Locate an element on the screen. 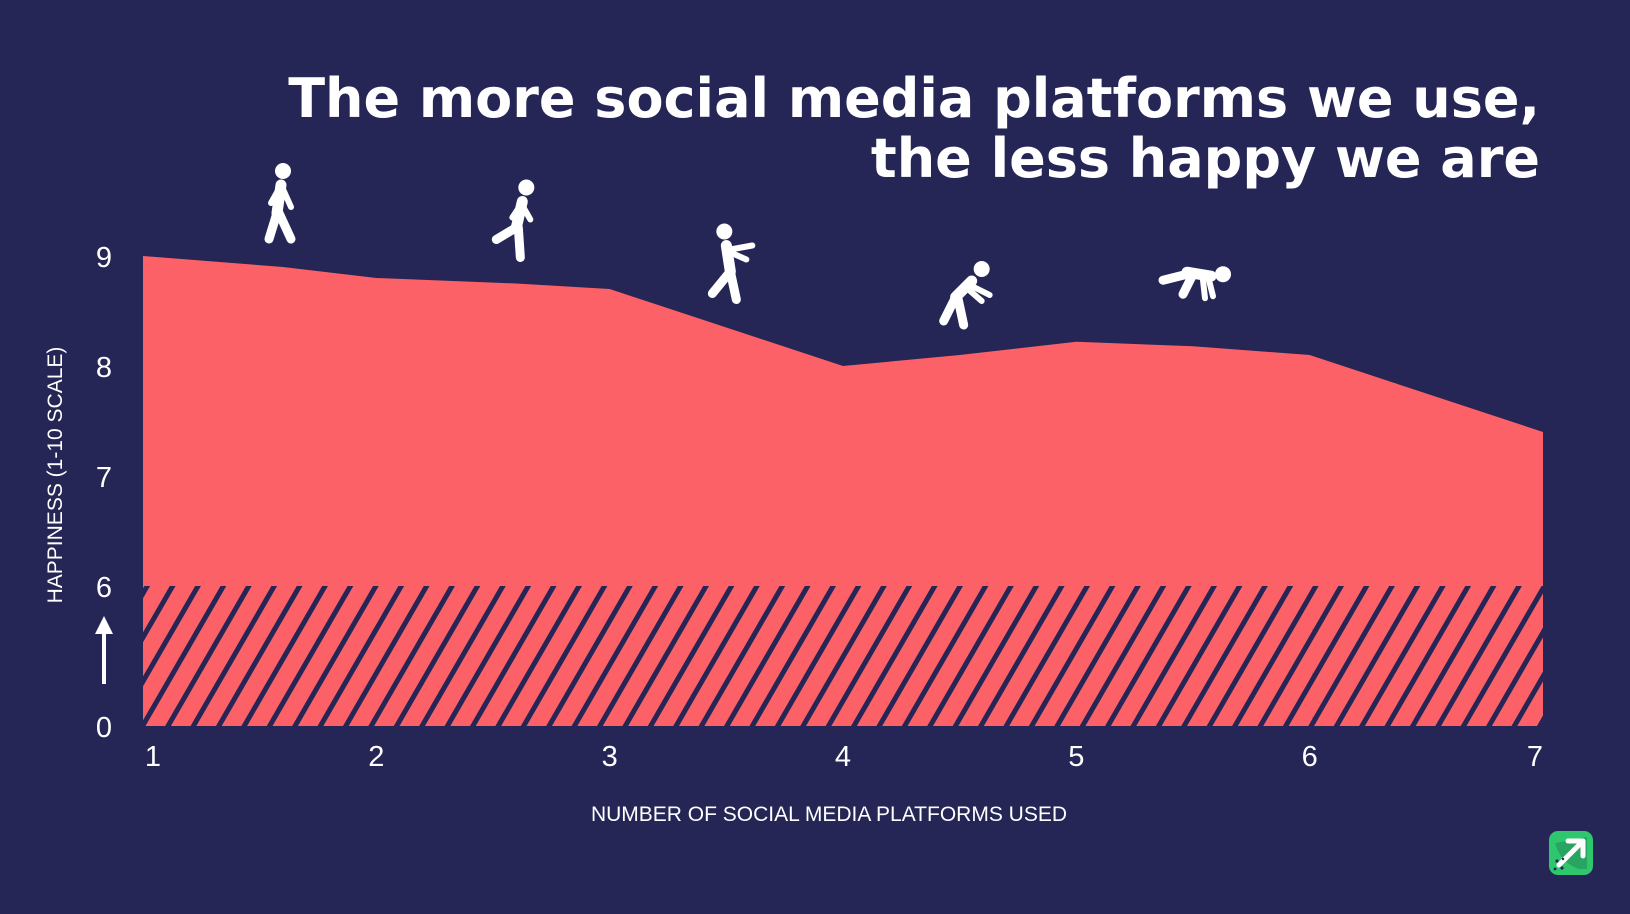 The width and height of the screenshot is (1630, 914). x-tick-label: 5 is located at coordinates (1076, 757).